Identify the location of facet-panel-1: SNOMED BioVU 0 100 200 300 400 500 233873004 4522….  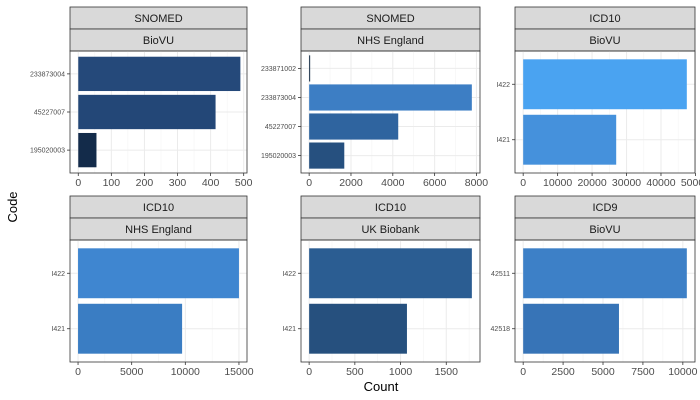
(141, 97).